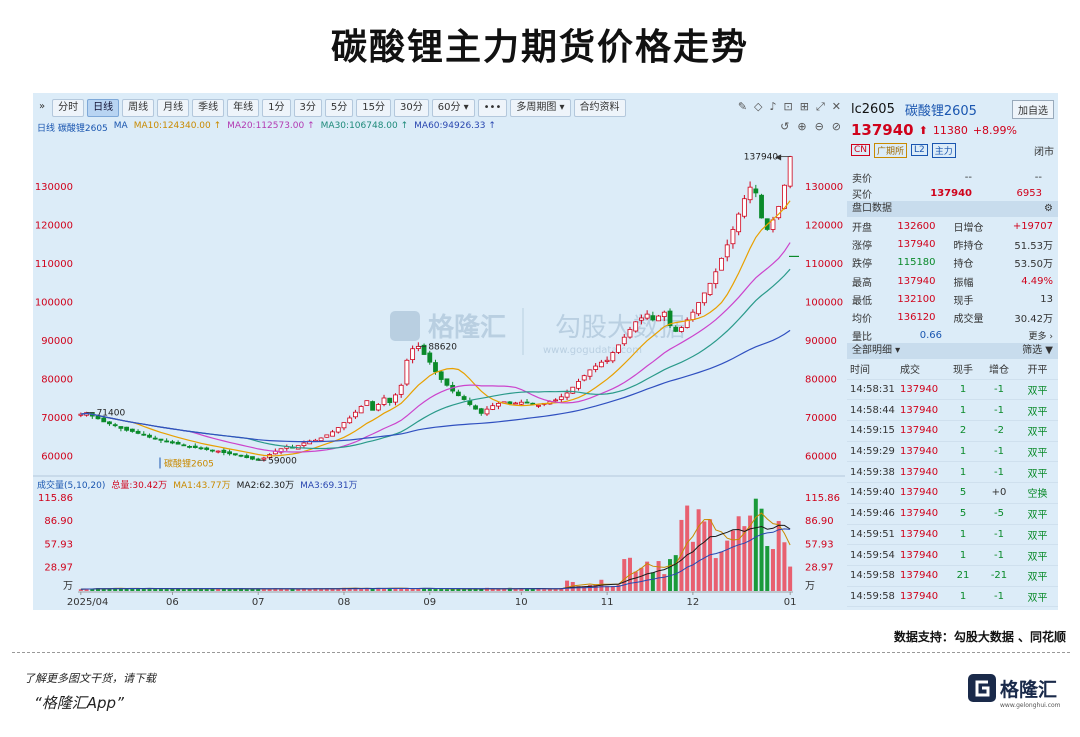  What do you see at coordinates (1048, 208) in the screenshot?
I see `settings-icon: ⚙` at bounding box center [1048, 208].